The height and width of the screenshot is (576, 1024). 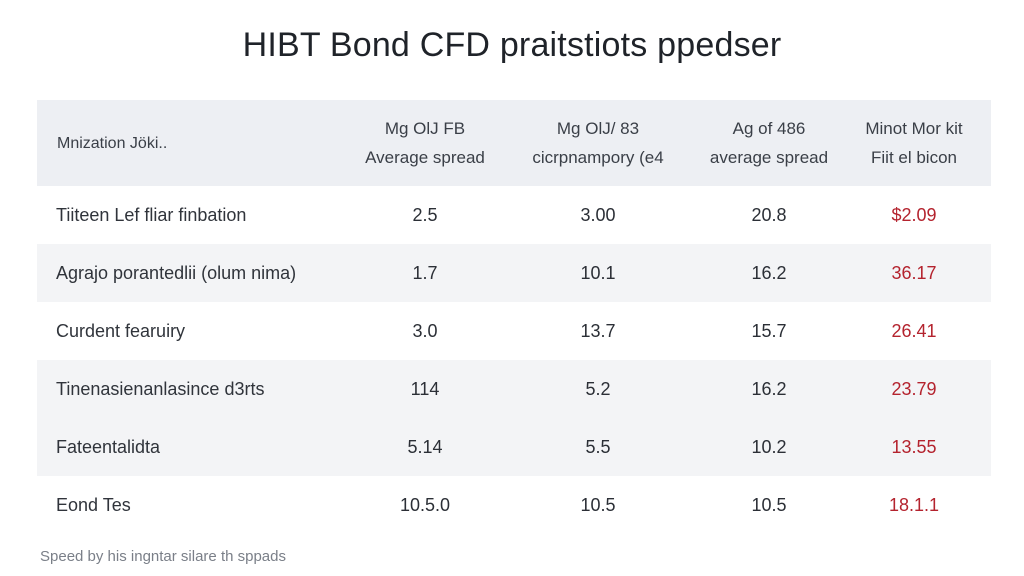 What do you see at coordinates (514, 447) in the screenshot?
I see `table-row: Fateentalidta 5.14 5.5 10.2 13.55` at bounding box center [514, 447].